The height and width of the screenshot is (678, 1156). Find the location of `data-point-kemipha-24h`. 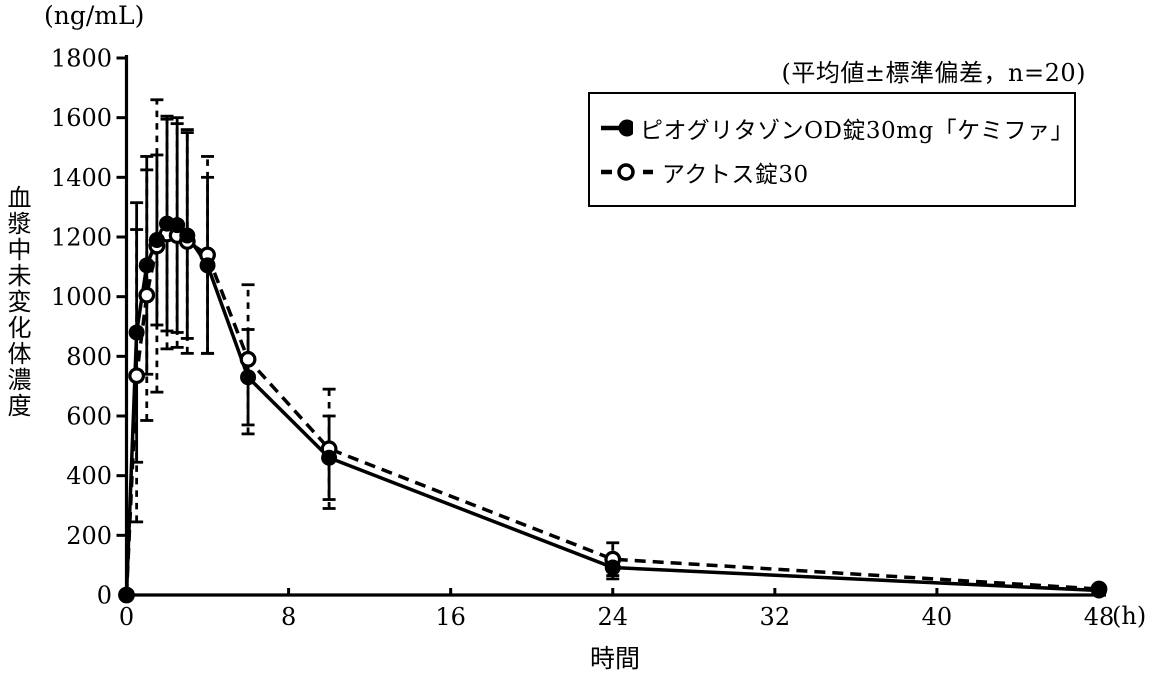

data-point-kemipha-24h is located at coordinates (612, 567).